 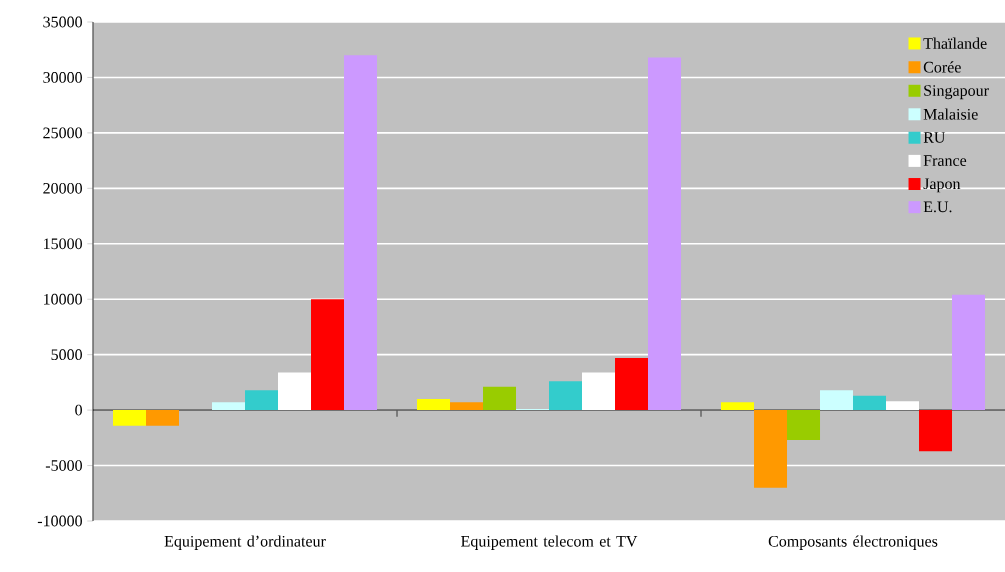 What do you see at coordinates (942, 67) in the screenshot?
I see `legend-label: Corée` at bounding box center [942, 67].